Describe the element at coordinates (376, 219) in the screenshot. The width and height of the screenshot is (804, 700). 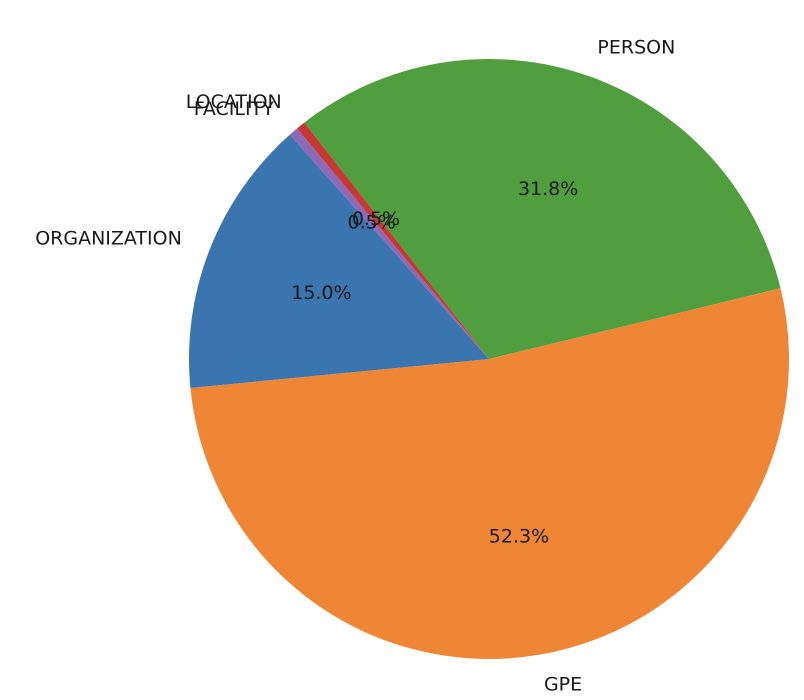
I see `slice-percent-location: 0.5%` at that location.